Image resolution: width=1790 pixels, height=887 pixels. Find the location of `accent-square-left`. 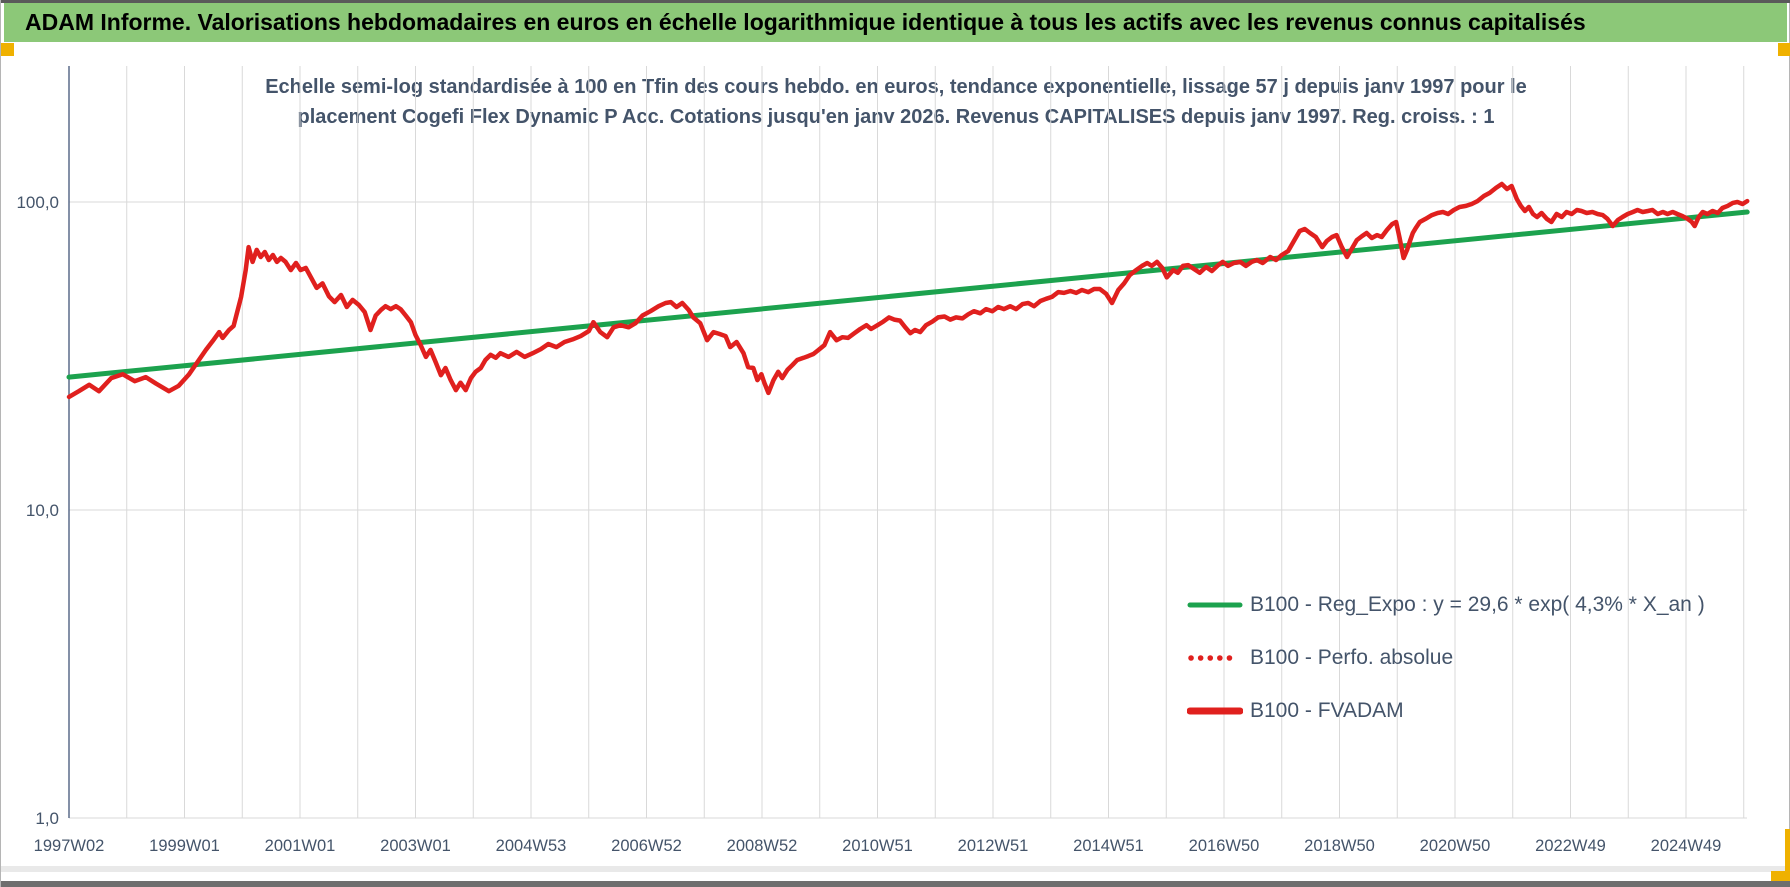

accent-square-left is located at coordinates (7, 49).